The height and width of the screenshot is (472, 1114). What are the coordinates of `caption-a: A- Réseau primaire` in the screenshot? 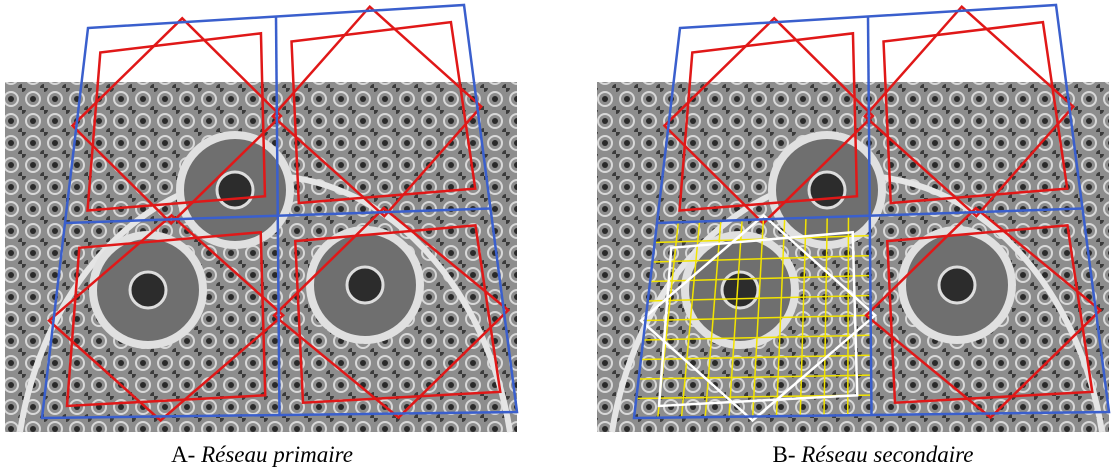 It's located at (262, 454).